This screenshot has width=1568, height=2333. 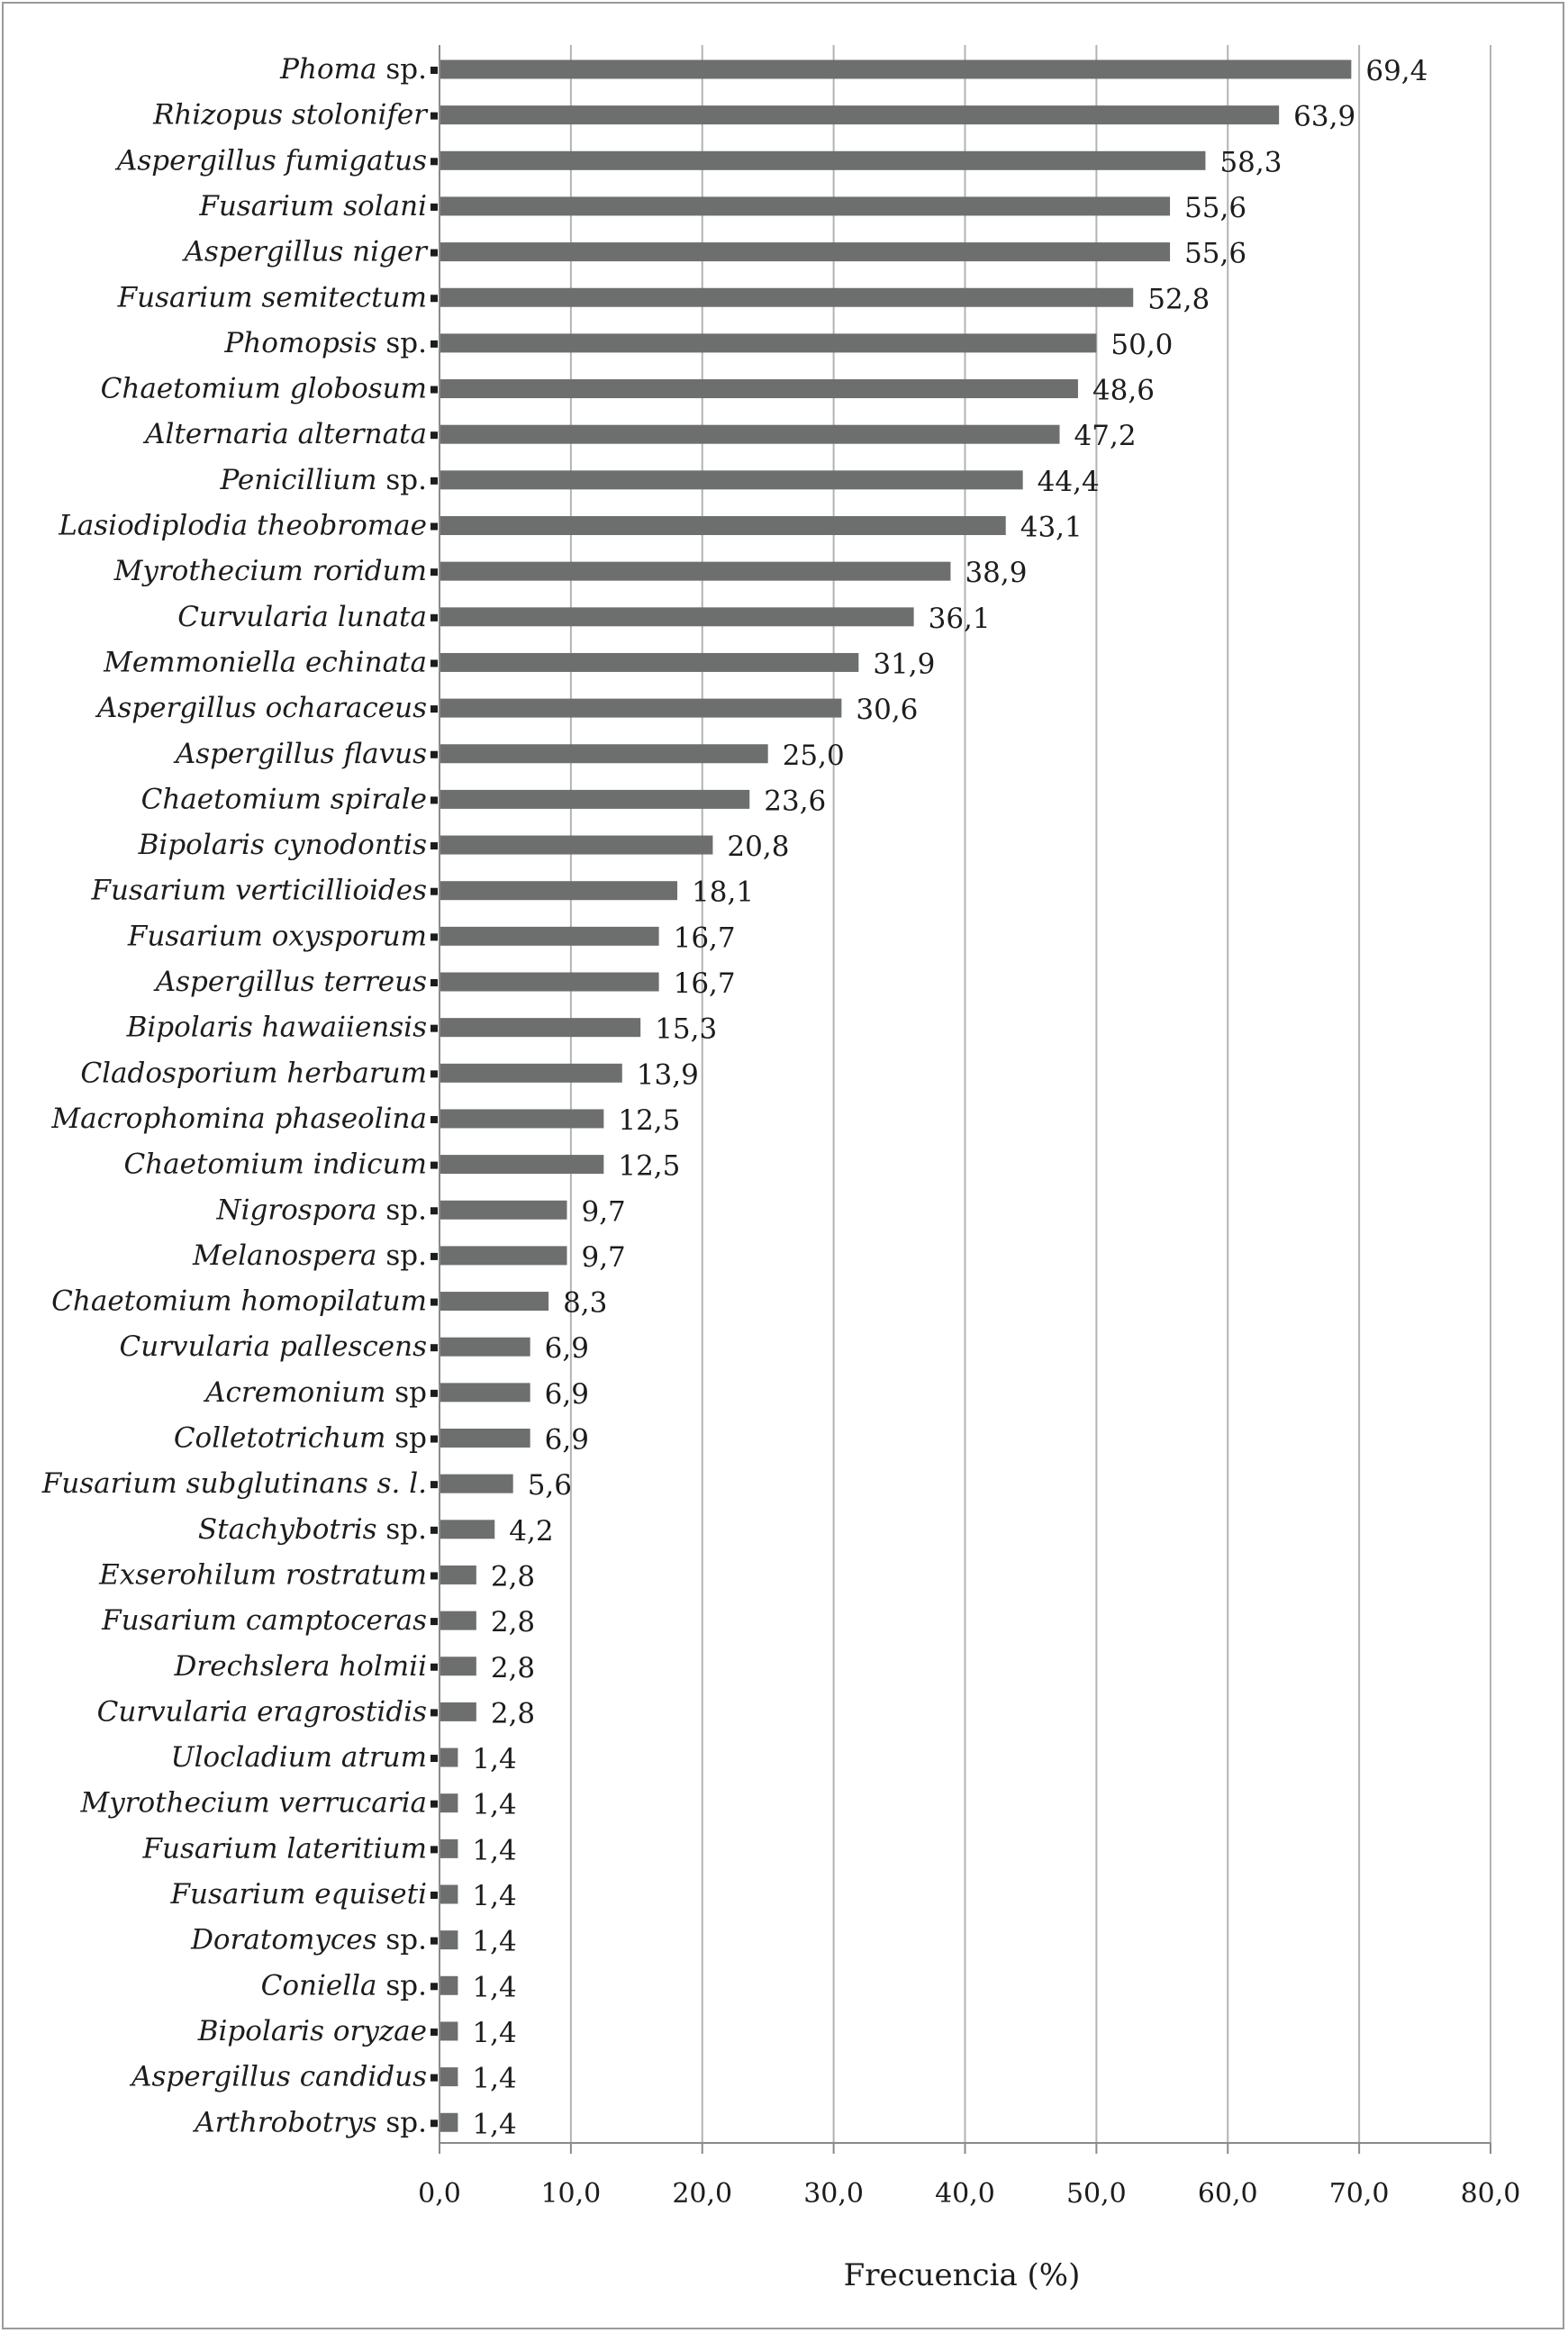 I want to click on value-label: 36,1, so click(x=960, y=619).